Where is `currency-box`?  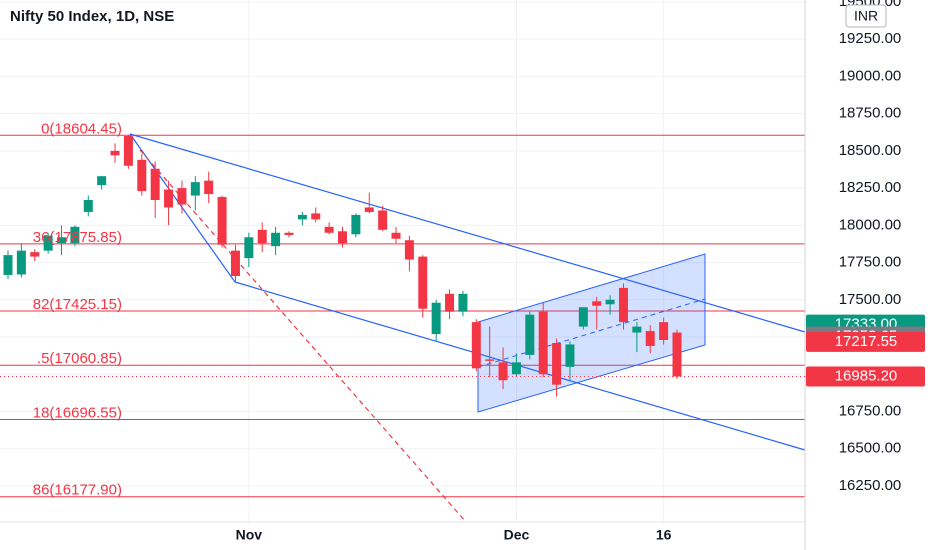
currency-box is located at coordinates (866, 16).